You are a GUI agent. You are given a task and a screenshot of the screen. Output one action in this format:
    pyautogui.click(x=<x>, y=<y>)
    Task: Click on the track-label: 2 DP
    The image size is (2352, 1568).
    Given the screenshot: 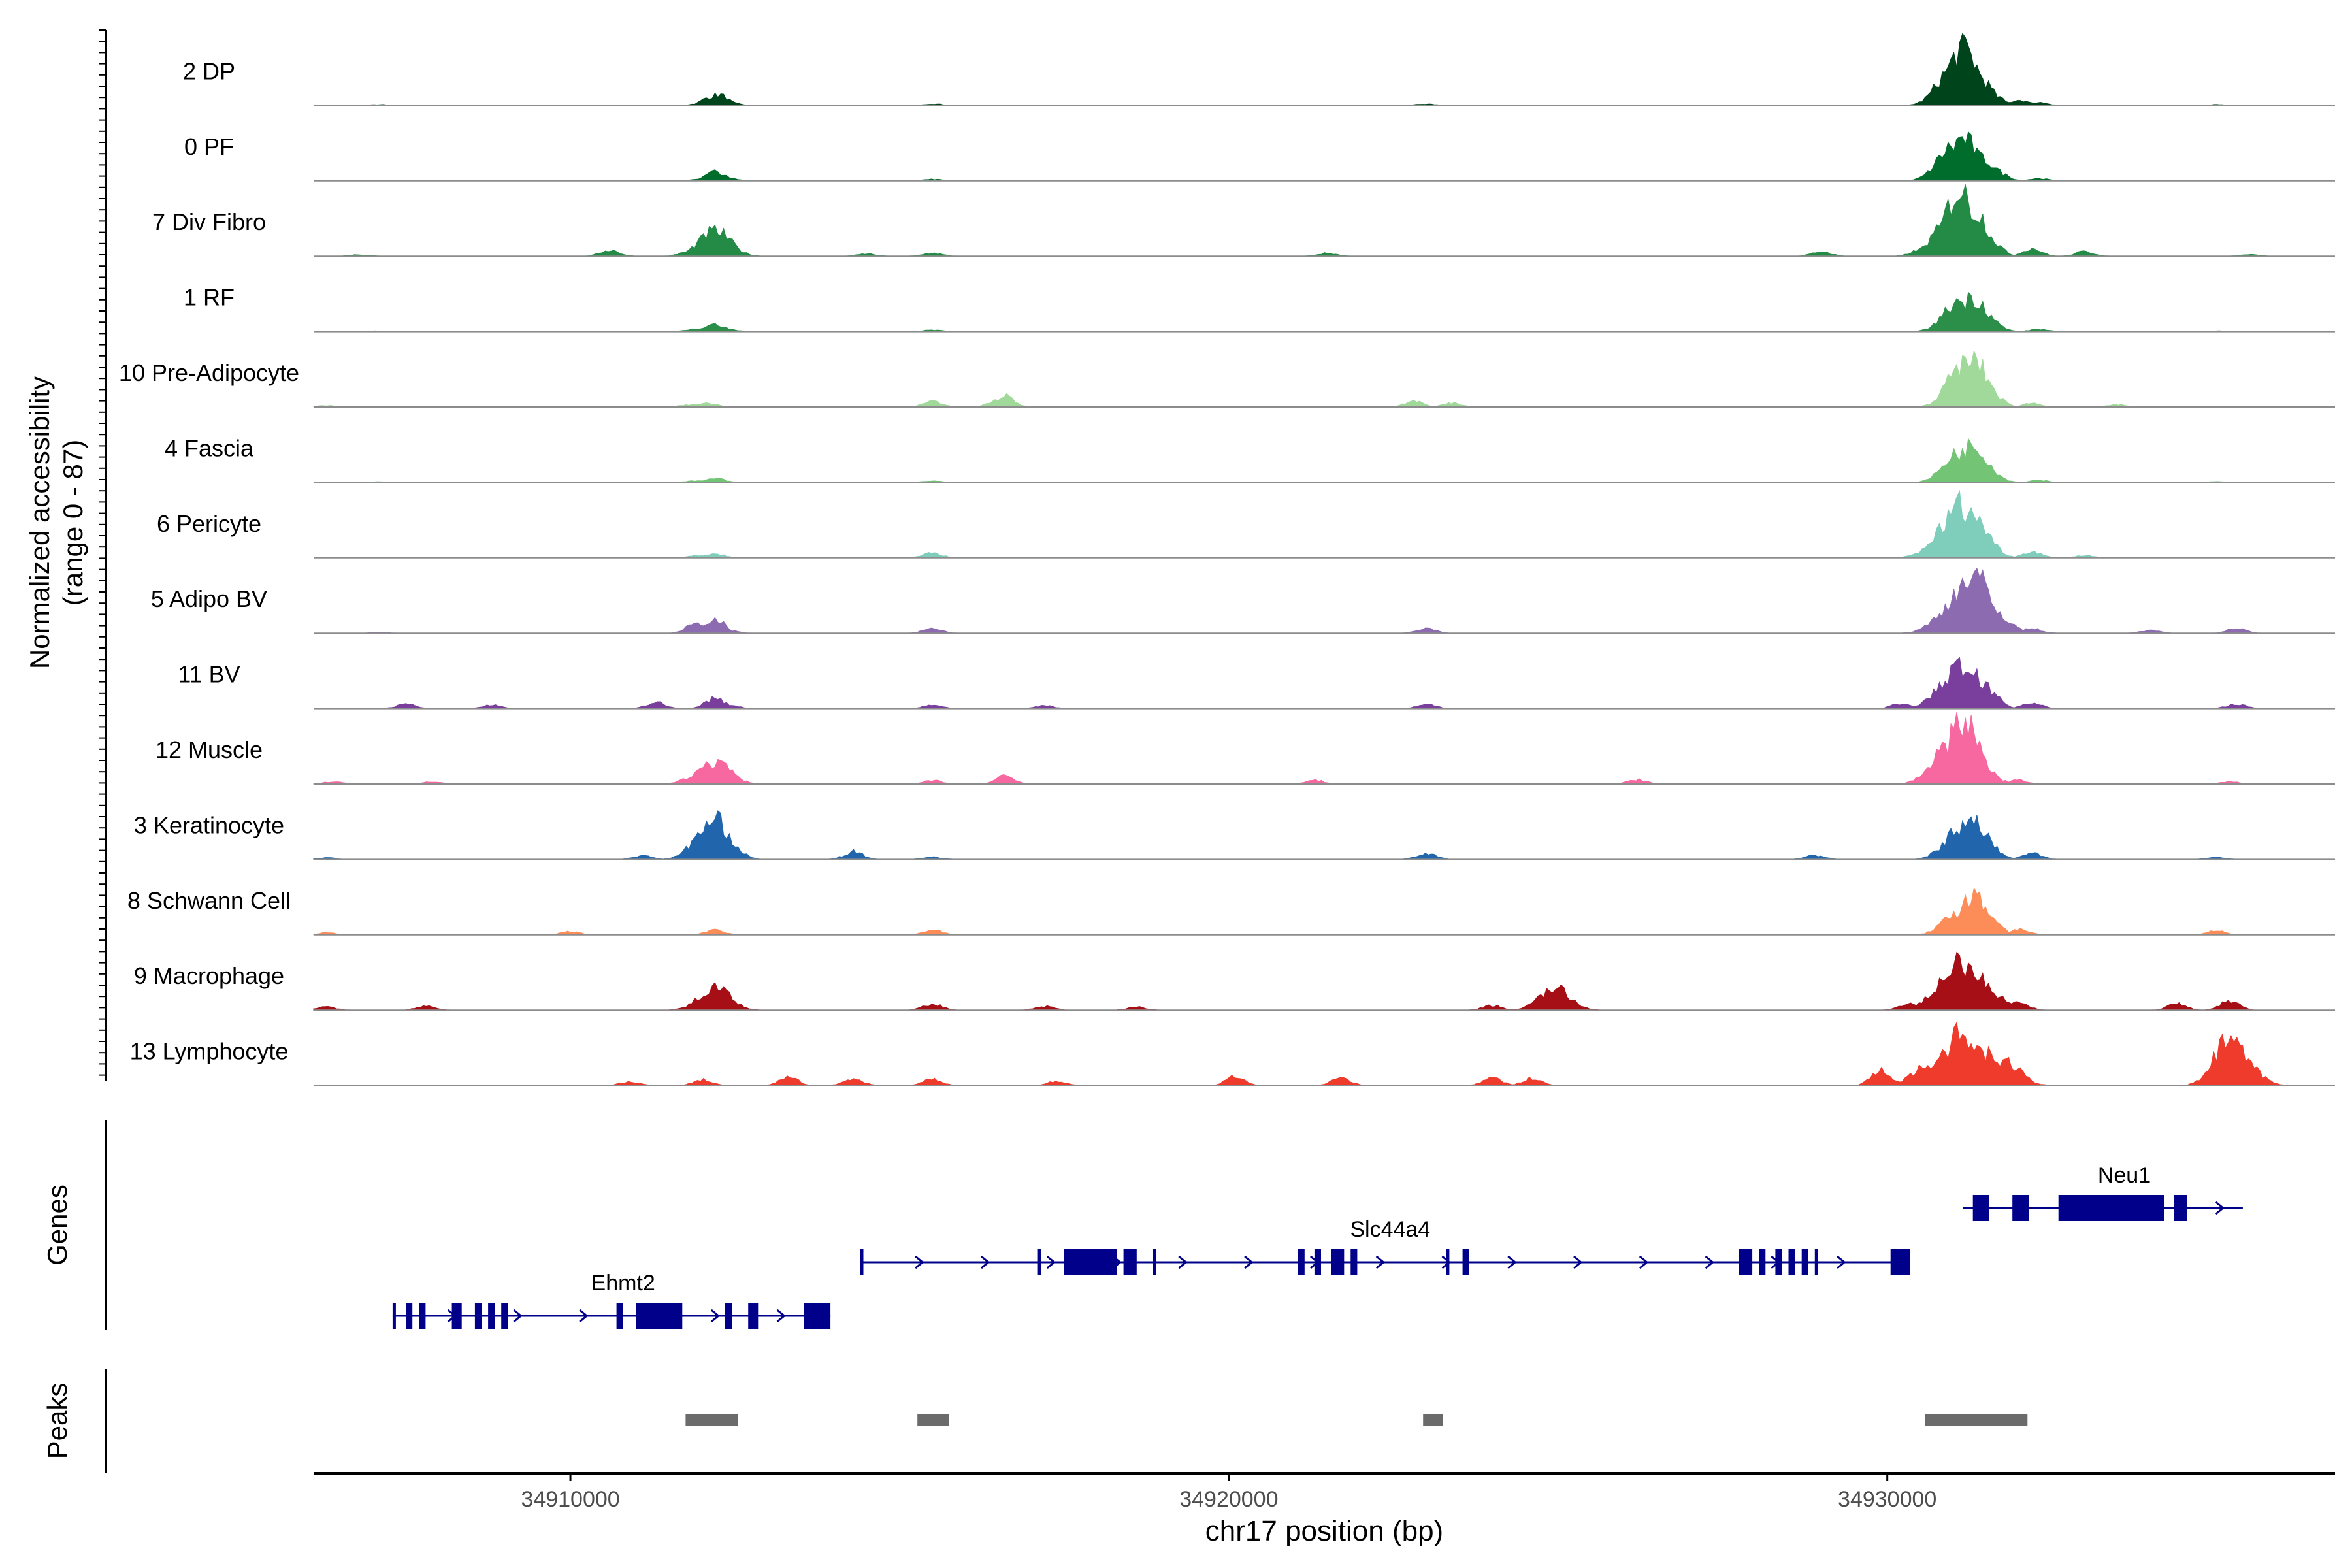 What is the action you would take?
    pyautogui.click(x=209, y=70)
    